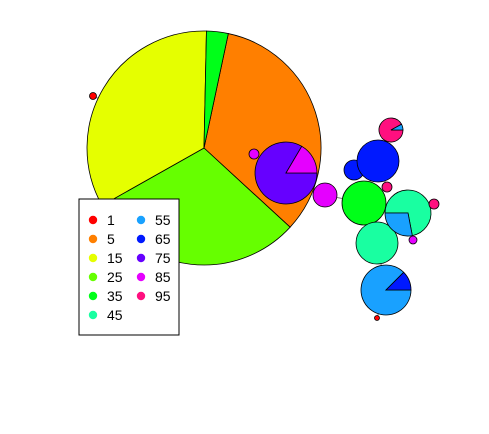  Describe the element at coordinates (153, 296) in the screenshot. I see `legend-entry: 95` at that location.